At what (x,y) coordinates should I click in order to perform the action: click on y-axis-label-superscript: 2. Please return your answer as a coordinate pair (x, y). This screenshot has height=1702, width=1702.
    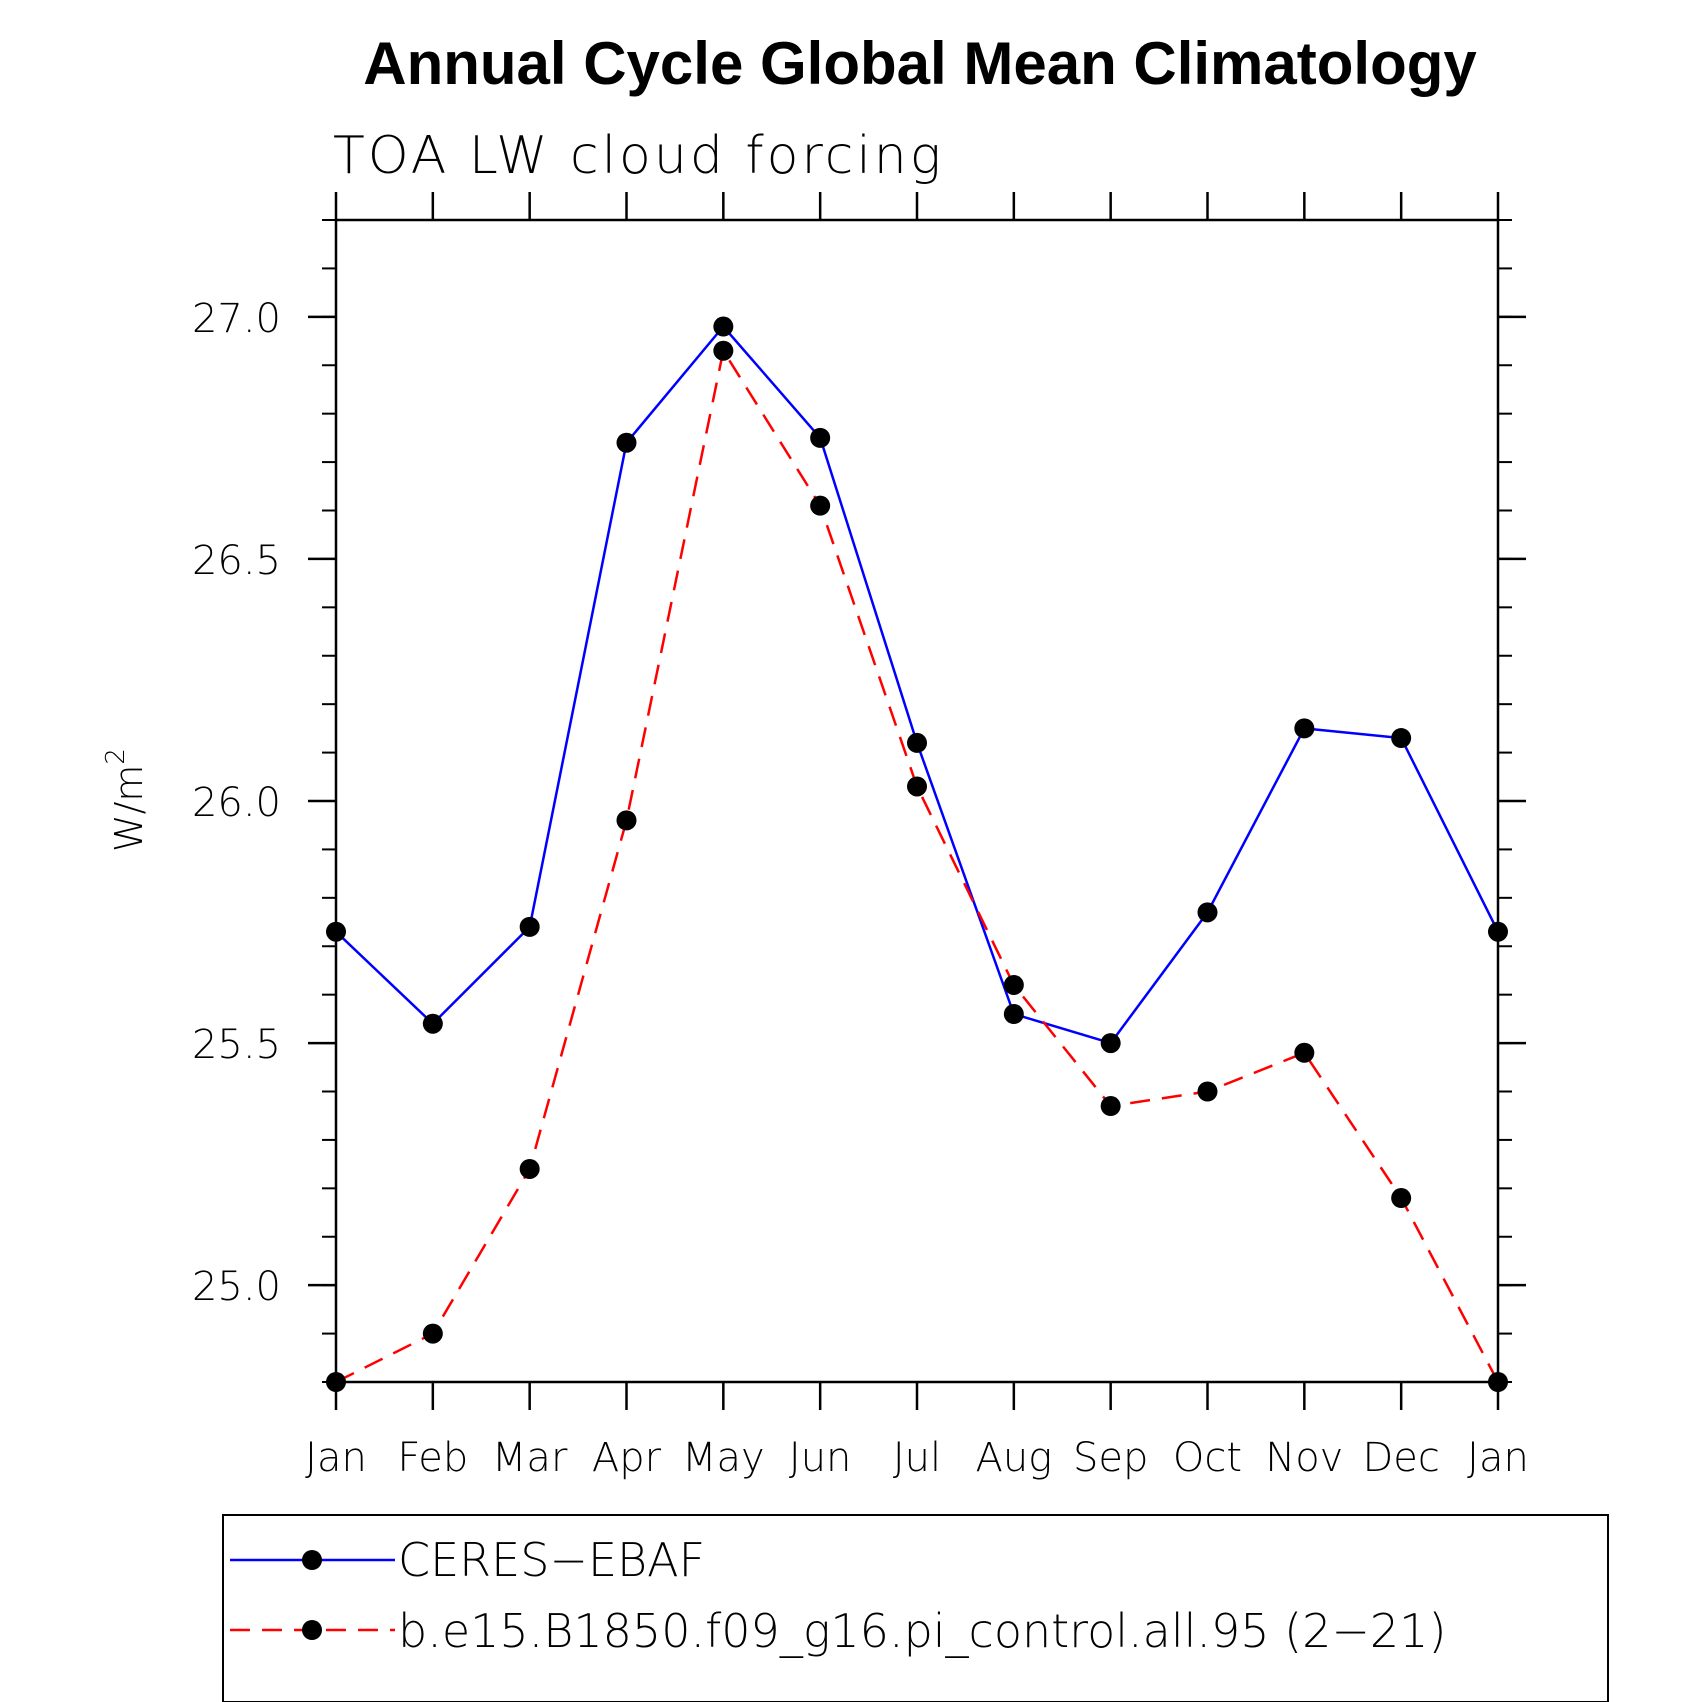
    Looking at the image, I should click on (116, 756).